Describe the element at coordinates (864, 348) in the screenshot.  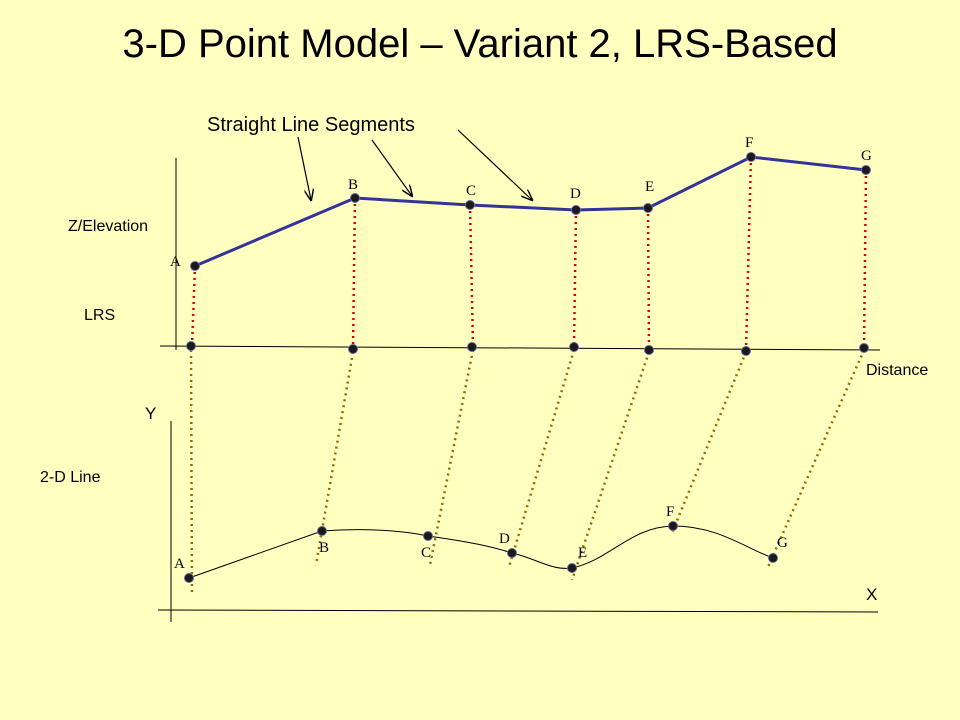
I see `lrs-point-g` at that location.